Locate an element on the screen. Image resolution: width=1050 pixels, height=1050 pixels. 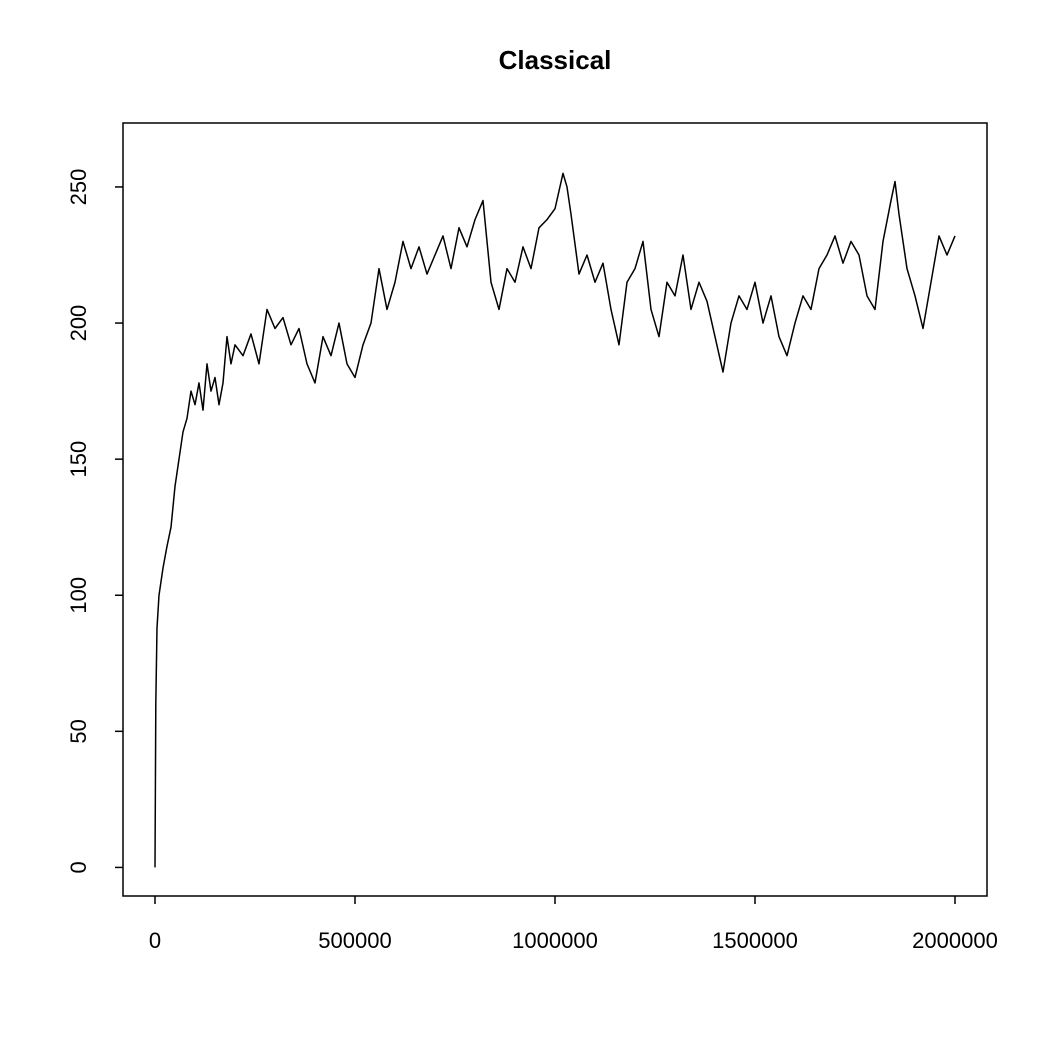
x-tick-label: 0 is located at coordinates (155, 940).